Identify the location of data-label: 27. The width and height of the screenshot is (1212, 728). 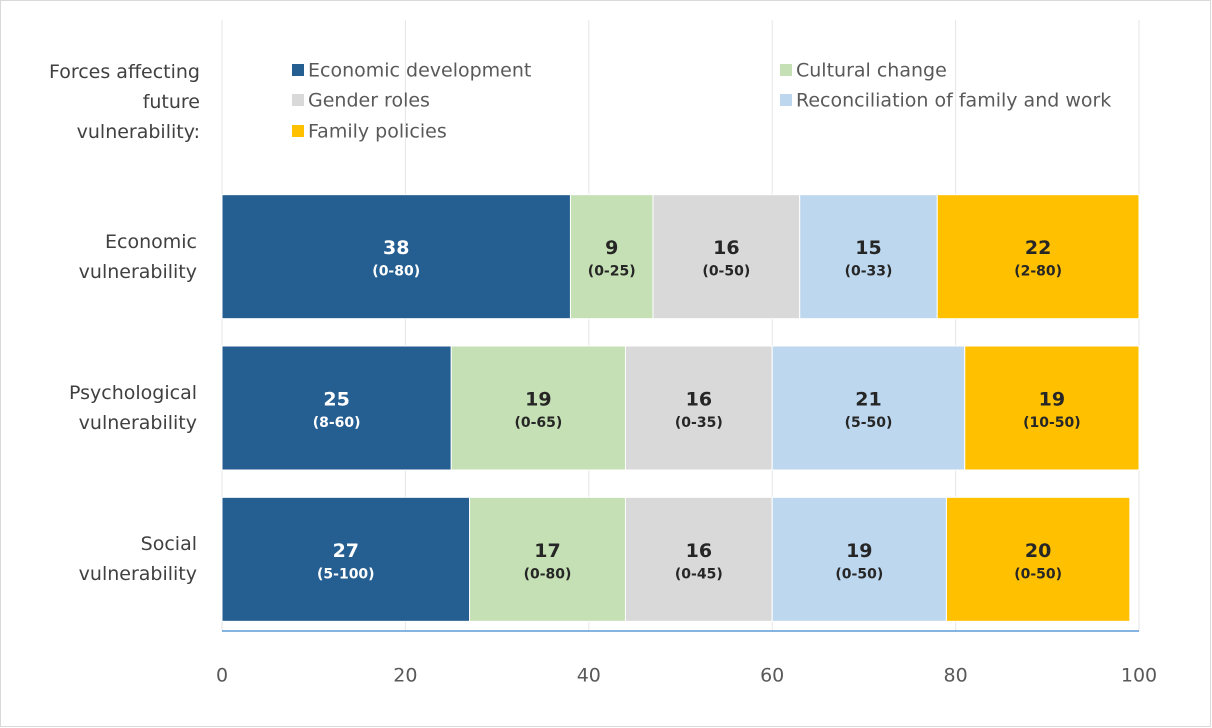
(346, 551).